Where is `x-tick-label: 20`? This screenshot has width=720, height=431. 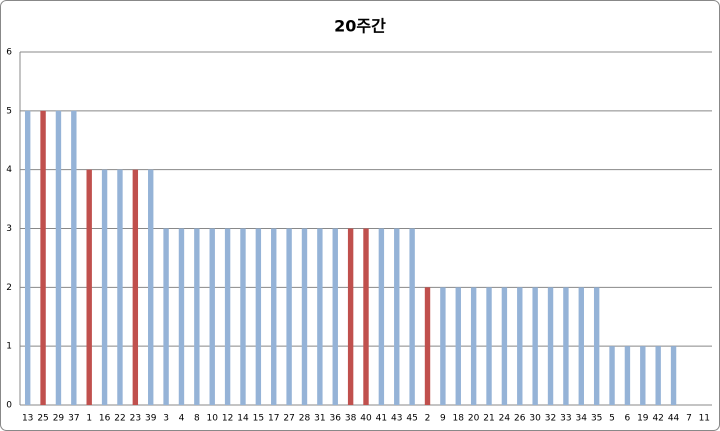
x-tick-label: 20 is located at coordinates (474, 419).